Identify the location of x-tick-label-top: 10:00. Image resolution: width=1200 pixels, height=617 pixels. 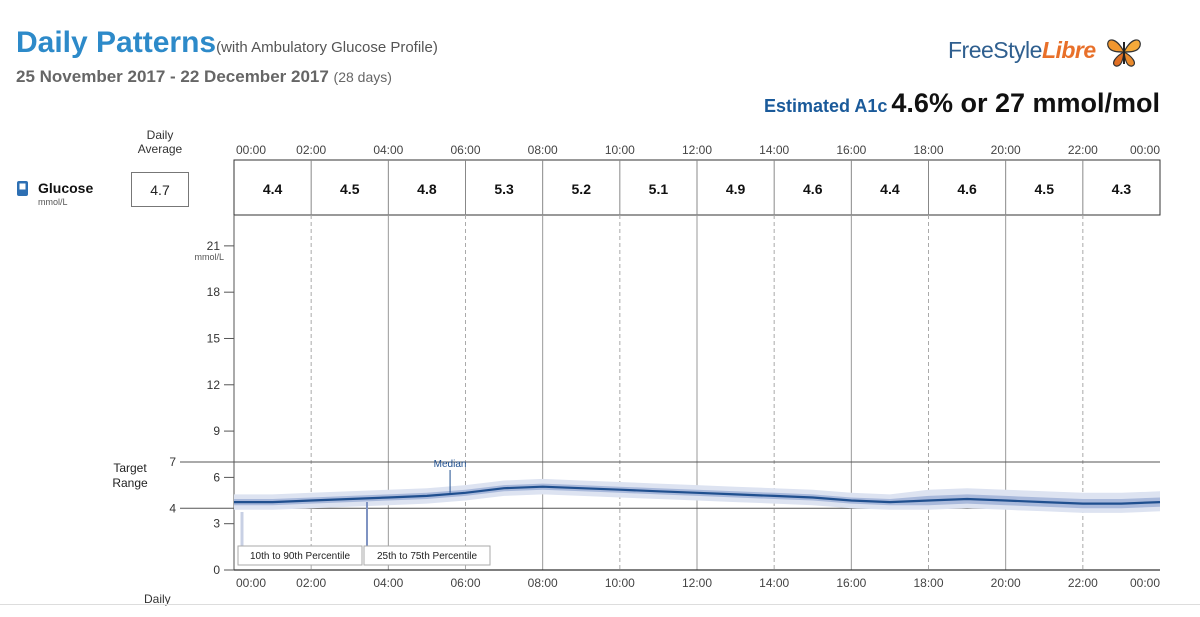
(620, 150).